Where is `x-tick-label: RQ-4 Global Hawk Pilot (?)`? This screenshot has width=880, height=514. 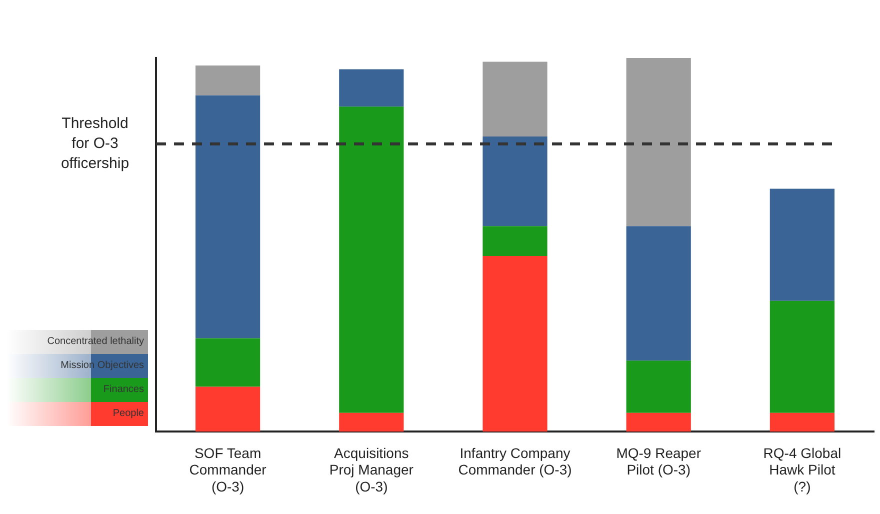 x-tick-label: RQ-4 Global Hawk Pilot (?) is located at coordinates (802, 469).